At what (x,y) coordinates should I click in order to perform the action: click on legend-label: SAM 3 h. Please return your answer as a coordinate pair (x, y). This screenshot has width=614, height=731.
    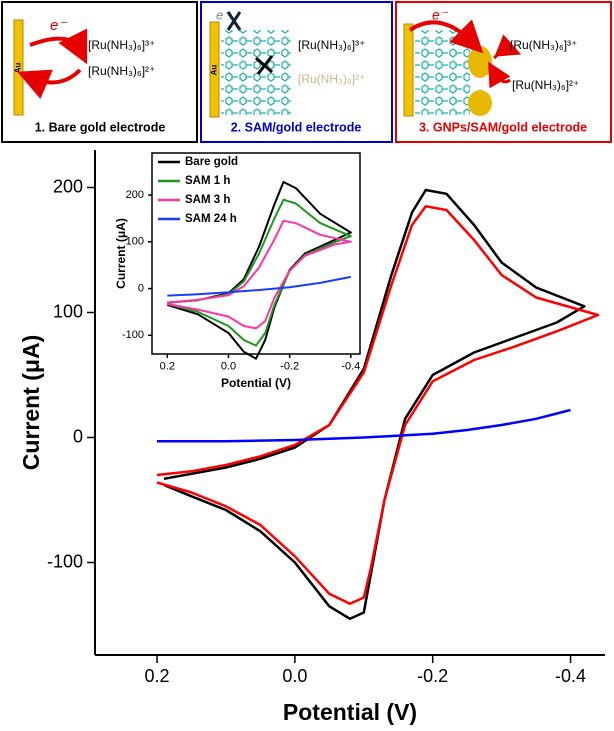
    Looking at the image, I should click on (207, 200).